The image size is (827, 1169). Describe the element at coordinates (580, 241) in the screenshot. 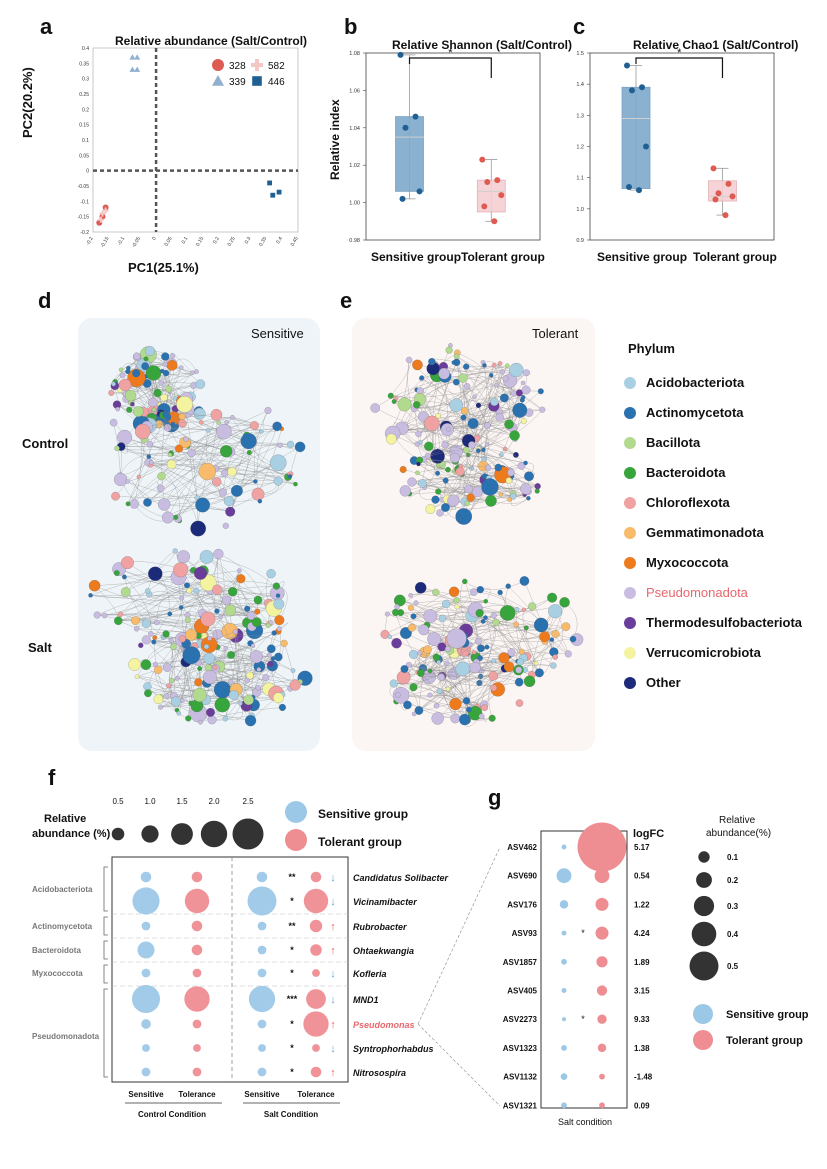

I see `box-ytick: 0.9` at that location.